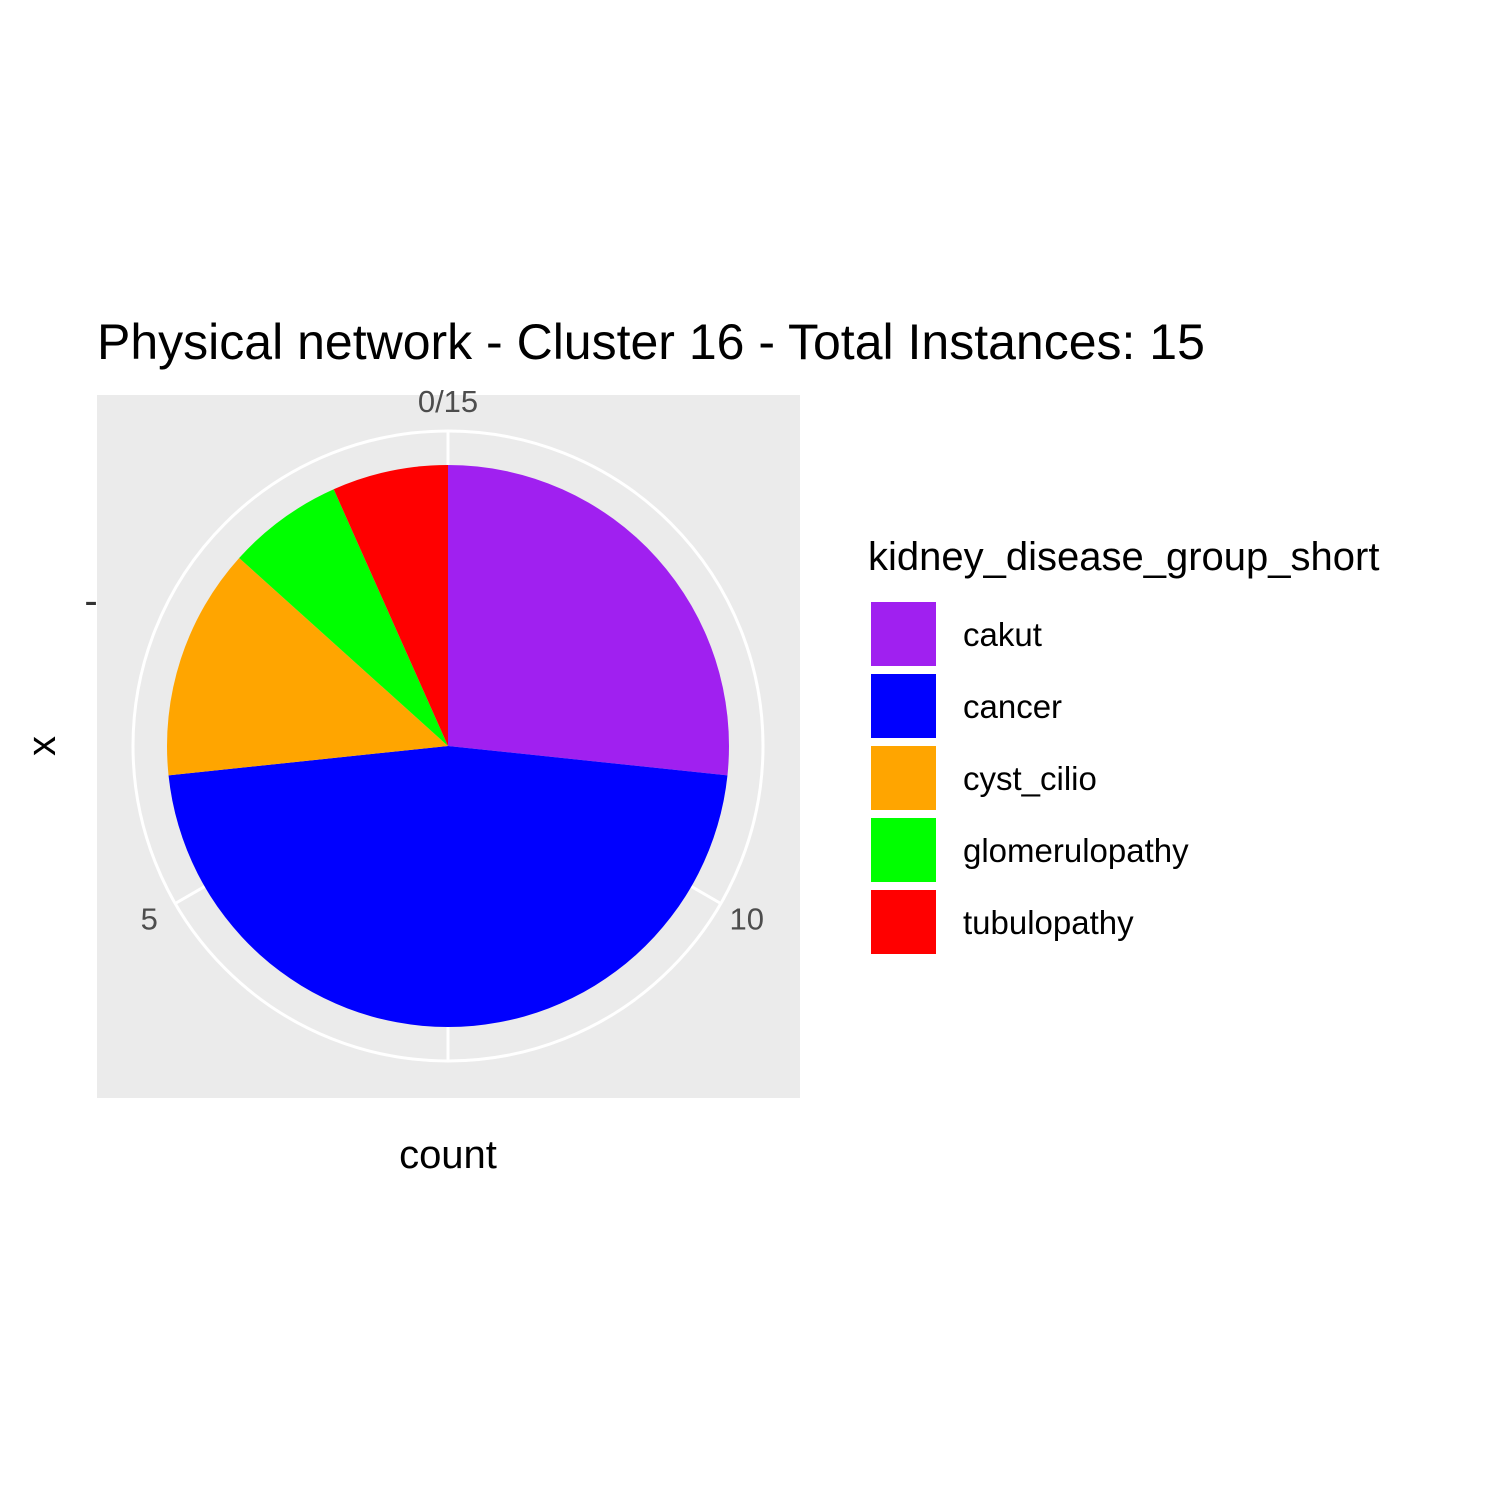  What do you see at coordinates (149, 919) in the screenshot?
I see `theta-tick-label: 5` at bounding box center [149, 919].